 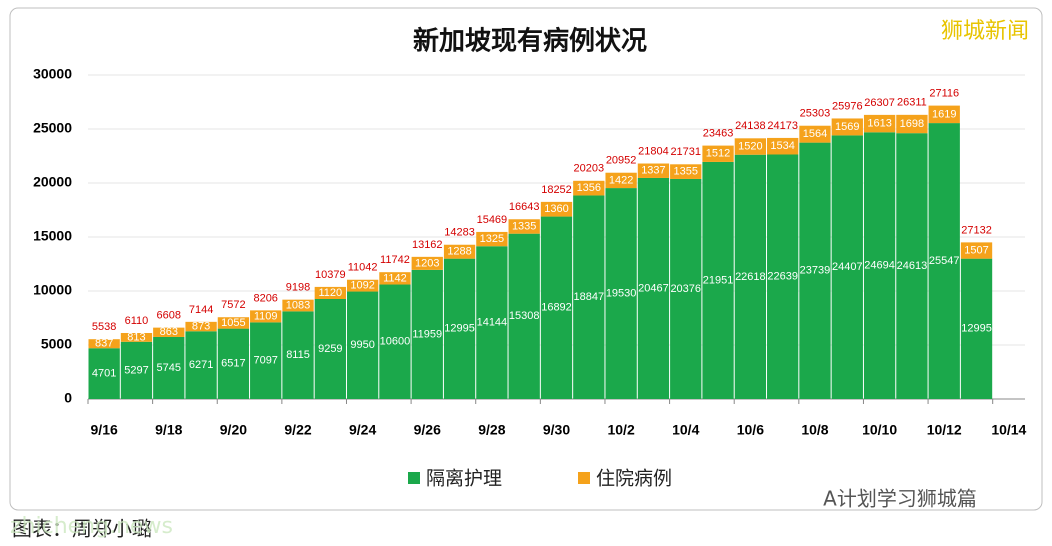 I want to click on data-label: 22639, so click(x=782, y=277).